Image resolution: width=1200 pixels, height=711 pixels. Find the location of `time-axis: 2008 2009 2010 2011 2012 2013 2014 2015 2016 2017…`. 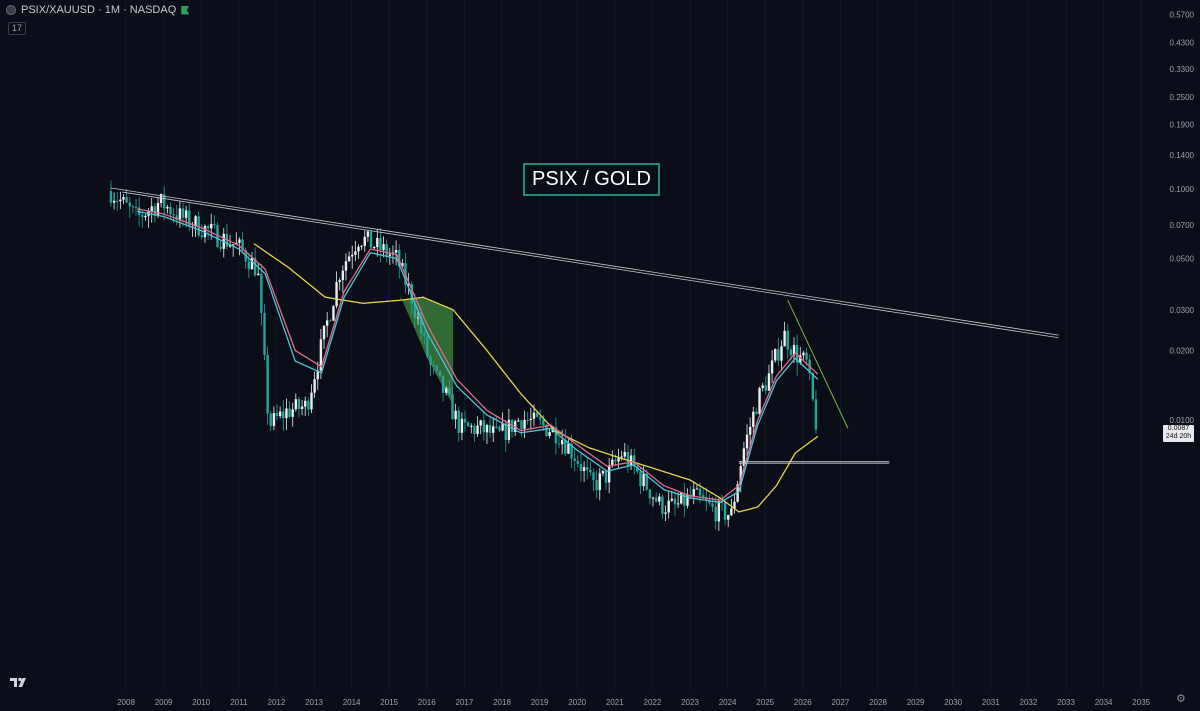

time-axis: 2008 2009 2010 2011 2012 2013 2014 2015 2016 2017… is located at coordinates (634, 702).